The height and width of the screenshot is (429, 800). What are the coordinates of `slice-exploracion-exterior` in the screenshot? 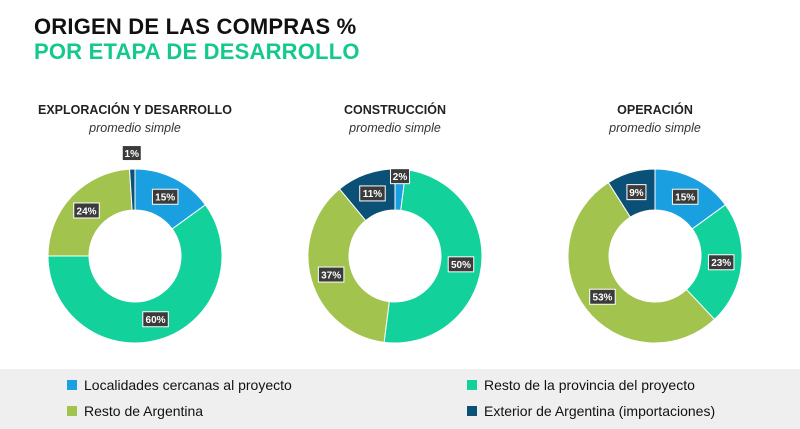 It's located at (132, 189).